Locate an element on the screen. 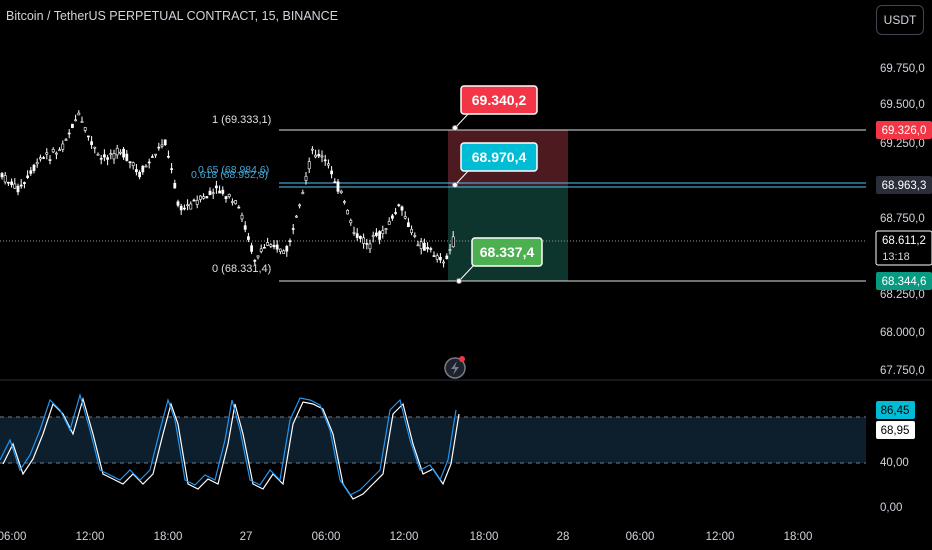 The width and height of the screenshot is (932, 550). stoch-band is located at coordinates (433, 440).